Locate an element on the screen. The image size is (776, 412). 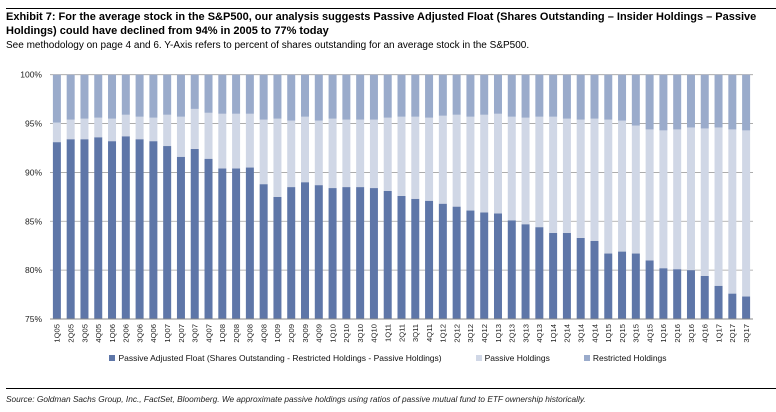
x-tick-label: 4Q08 is located at coordinates (263, 333).